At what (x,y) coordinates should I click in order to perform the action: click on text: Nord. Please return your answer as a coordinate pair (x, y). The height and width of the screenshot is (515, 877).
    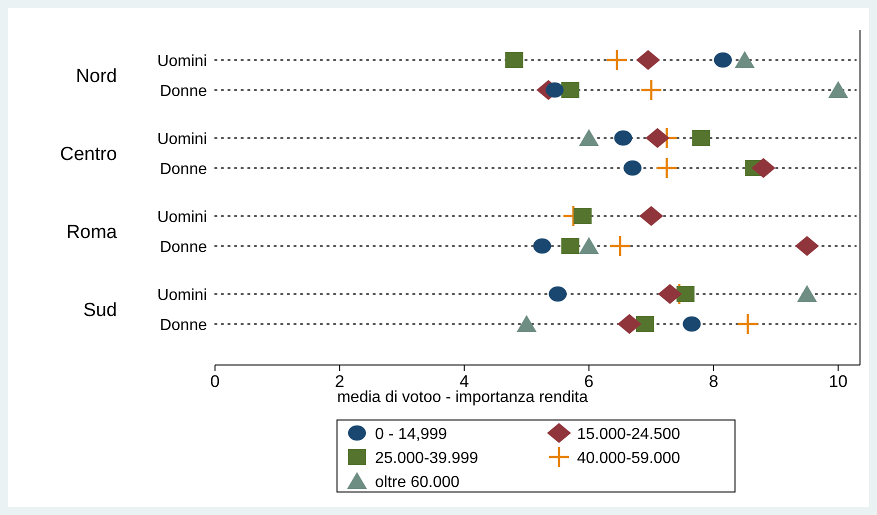
    Looking at the image, I should click on (96, 76).